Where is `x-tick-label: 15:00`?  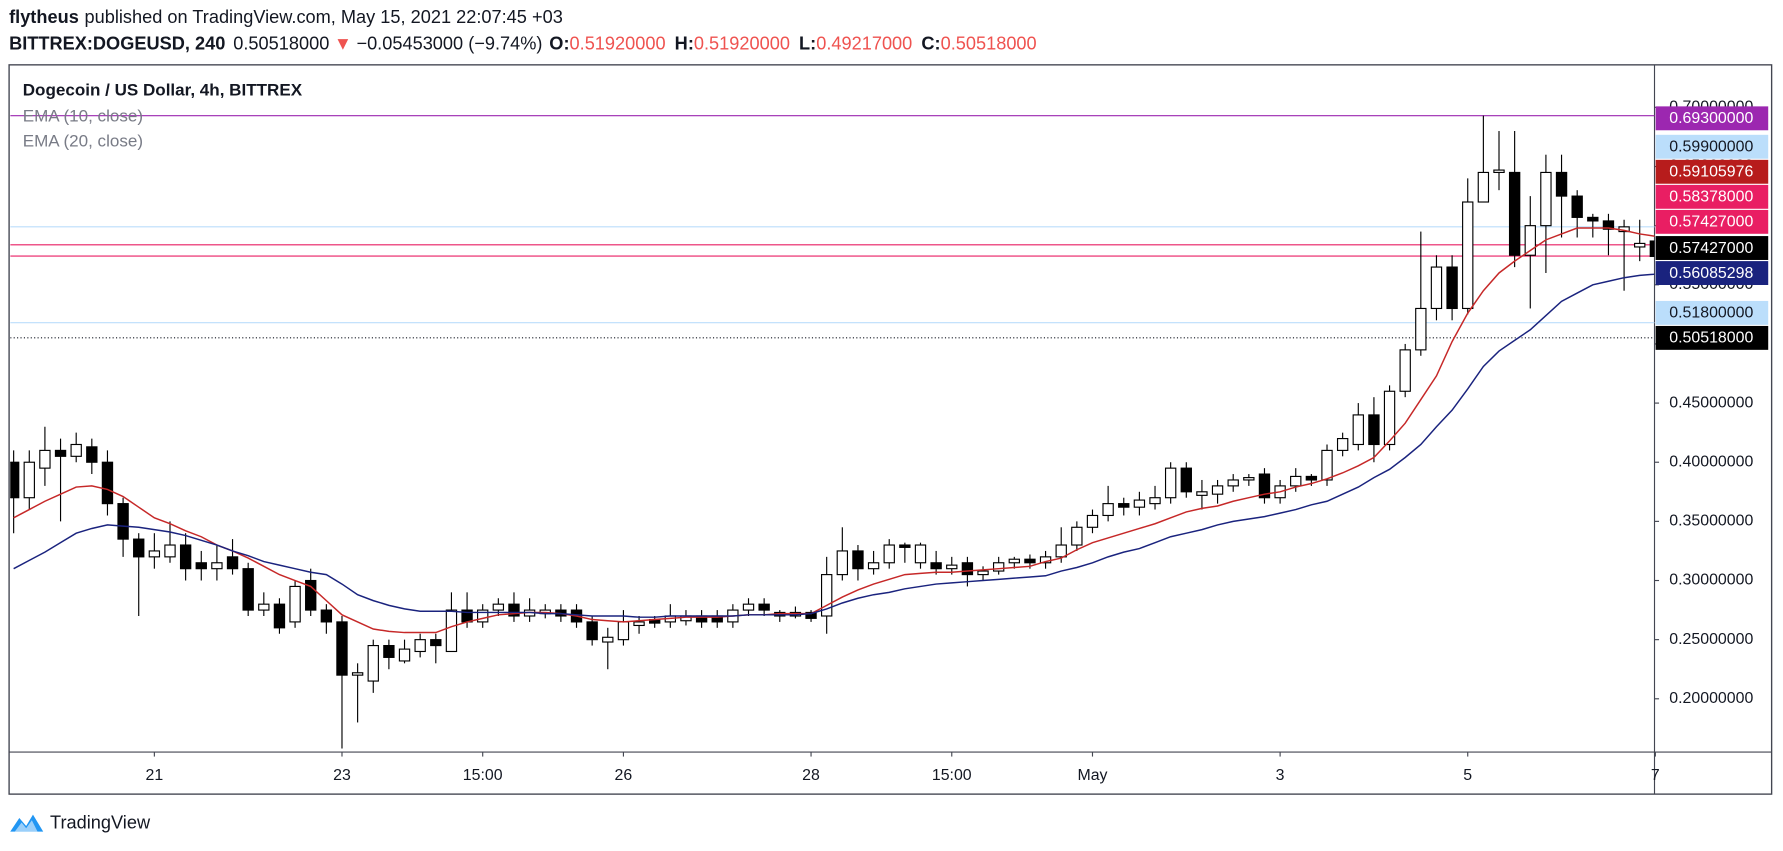
x-tick-label: 15:00 is located at coordinates (483, 775).